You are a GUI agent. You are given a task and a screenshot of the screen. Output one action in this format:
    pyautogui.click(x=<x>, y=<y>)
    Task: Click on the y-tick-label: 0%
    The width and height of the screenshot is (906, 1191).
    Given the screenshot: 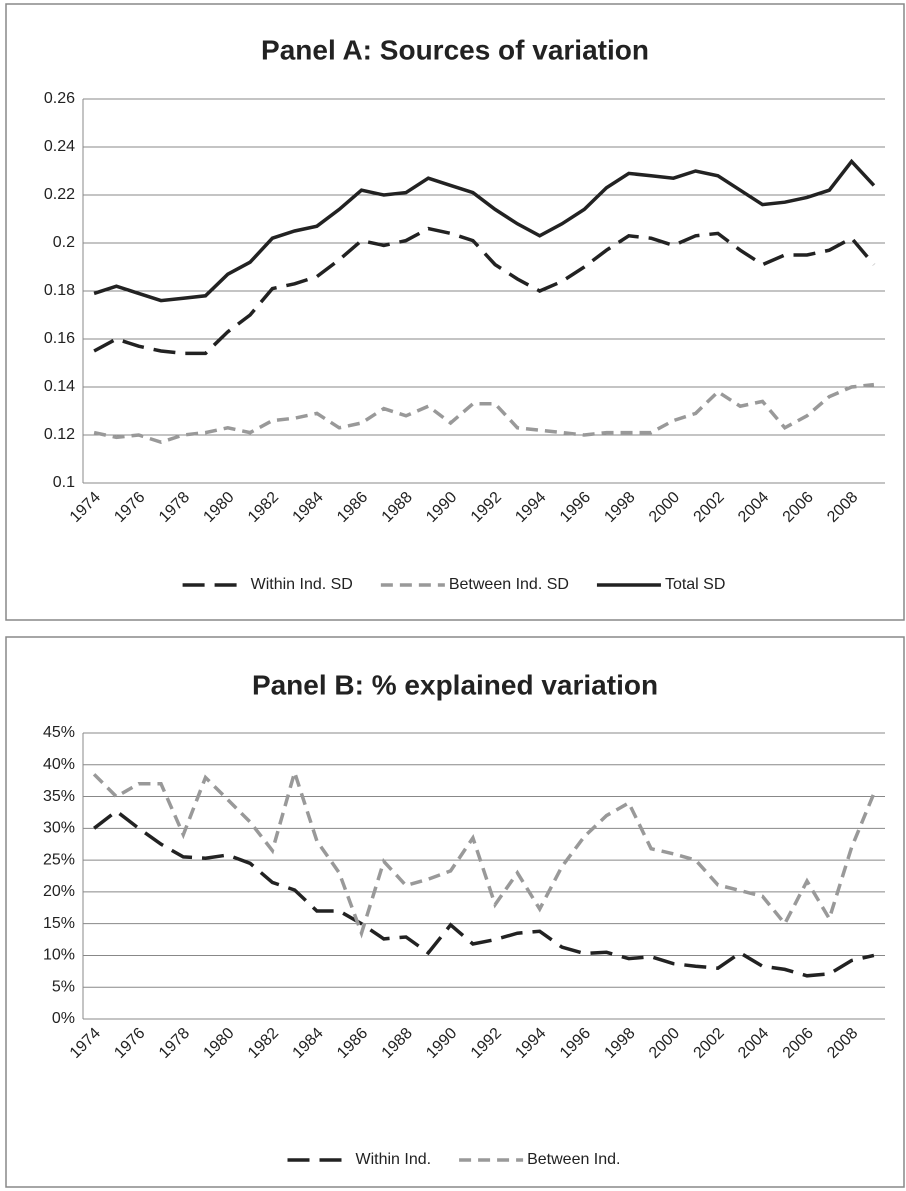 What is the action you would take?
    pyautogui.click(x=63, y=1018)
    